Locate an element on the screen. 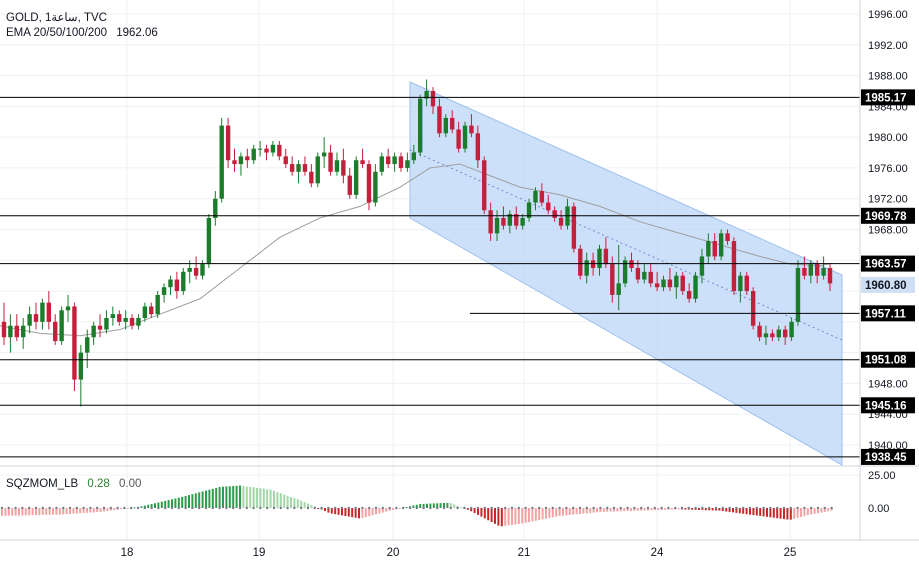  indicator-name: SQZMOM_LB is located at coordinates (42, 484).